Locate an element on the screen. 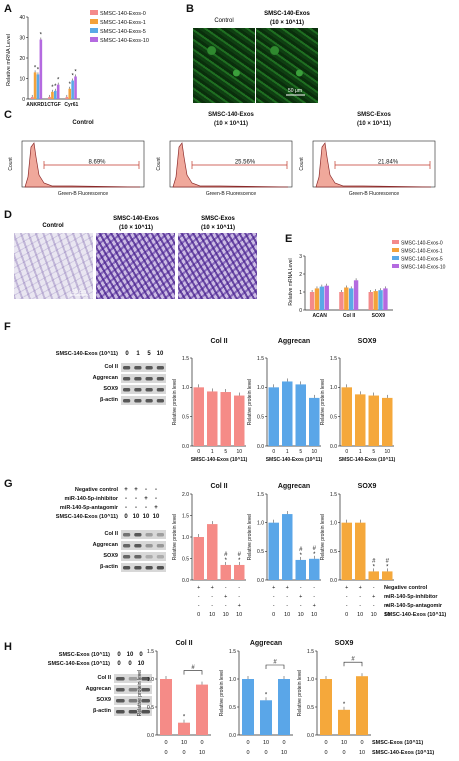 The width and height of the screenshot is (459, 761). c-title-2: SMSC-Exos is located at coordinates (374, 115).